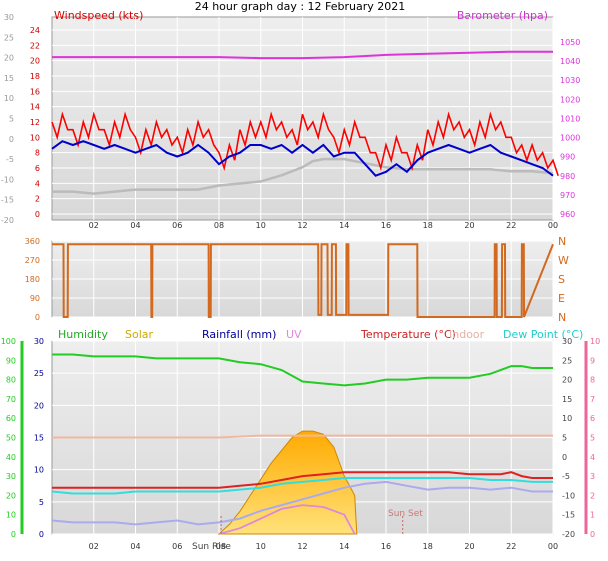  I want to click on windspeed-tick: 6, so click(37, 168).